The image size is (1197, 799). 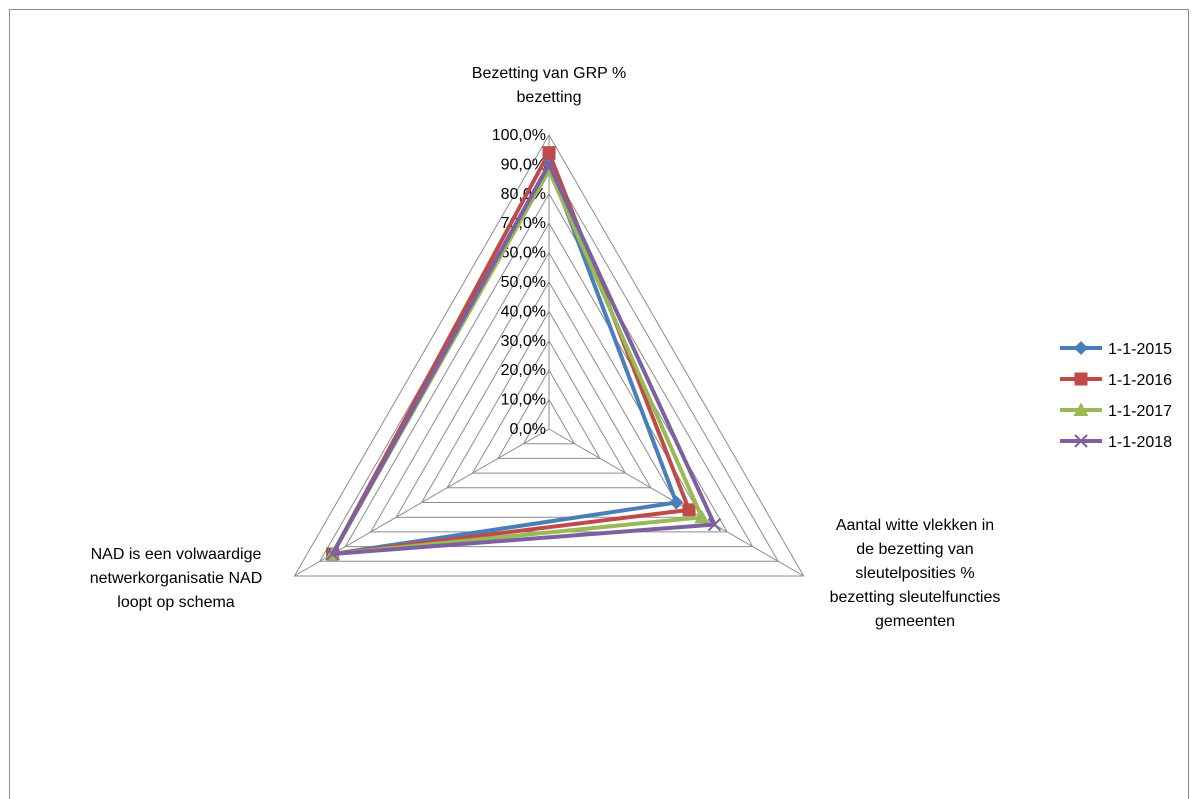 What do you see at coordinates (549, 85) in the screenshot?
I see `axis-label: Bezetting van GRP % bezetting` at bounding box center [549, 85].